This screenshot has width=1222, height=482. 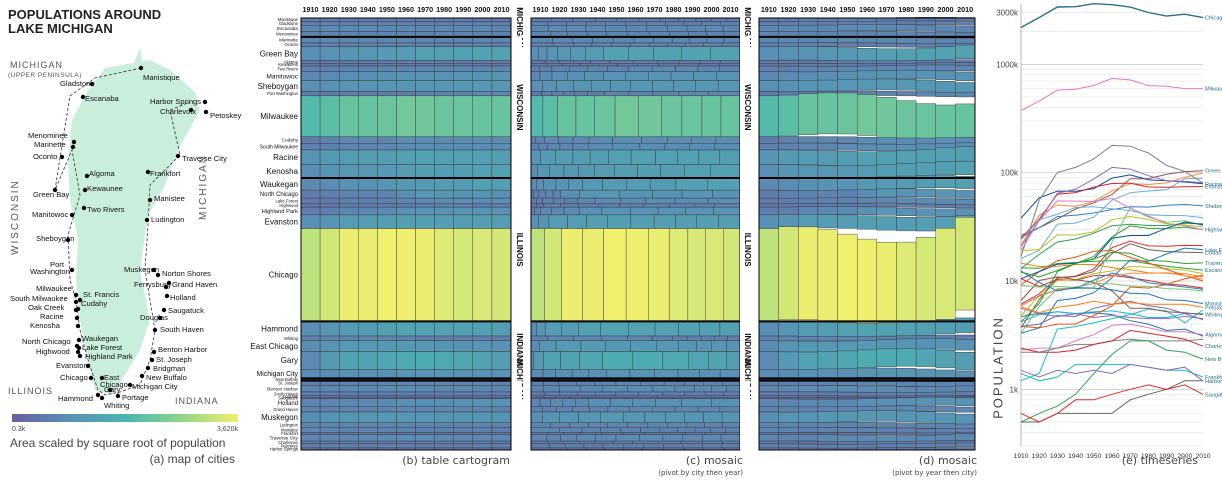 What do you see at coordinates (52, 316) in the screenshot?
I see `map-city-label: Racine` at bounding box center [52, 316].